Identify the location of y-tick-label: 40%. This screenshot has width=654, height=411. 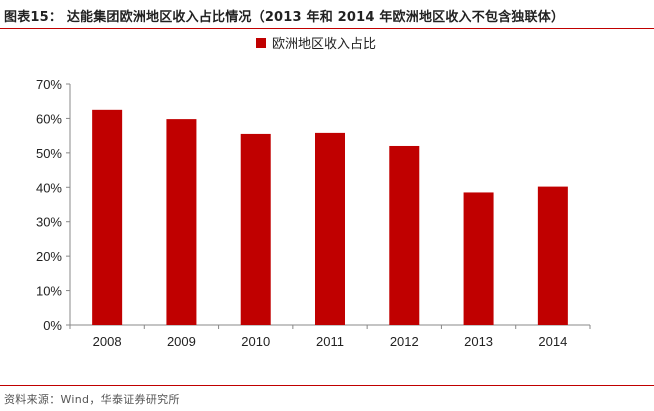
(49, 187).